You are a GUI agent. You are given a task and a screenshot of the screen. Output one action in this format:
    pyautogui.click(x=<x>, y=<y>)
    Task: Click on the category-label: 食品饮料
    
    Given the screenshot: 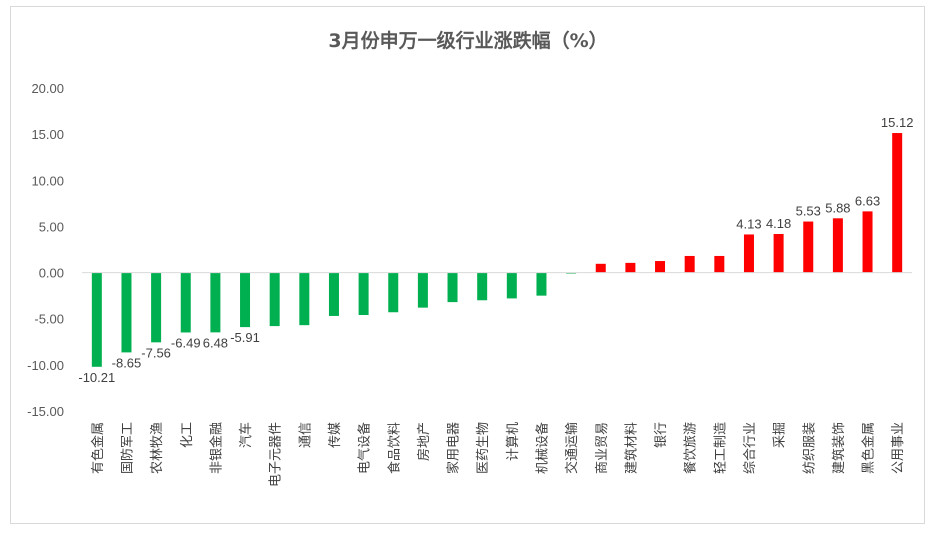 What is the action you would take?
    pyautogui.click(x=394, y=448)
    